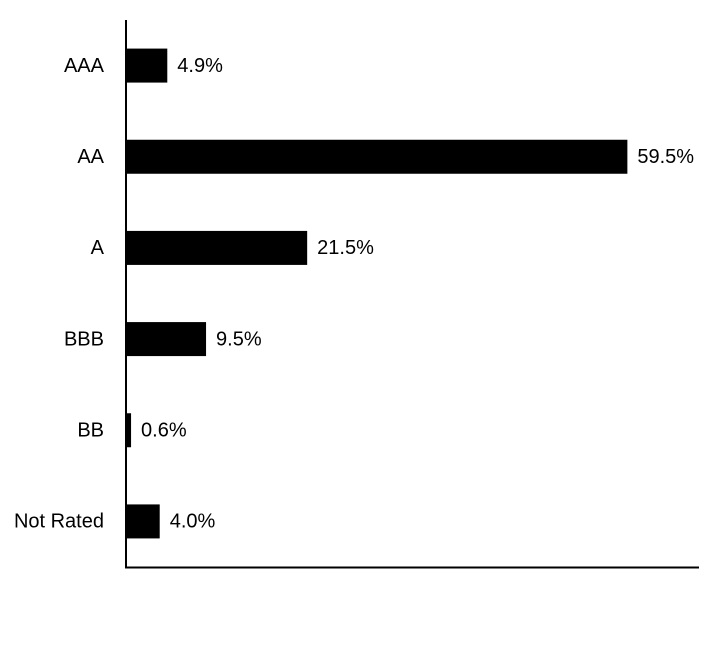 The image size is (720, 648). I want to click on y-tick-label: Not Rated, so click(59, 522).